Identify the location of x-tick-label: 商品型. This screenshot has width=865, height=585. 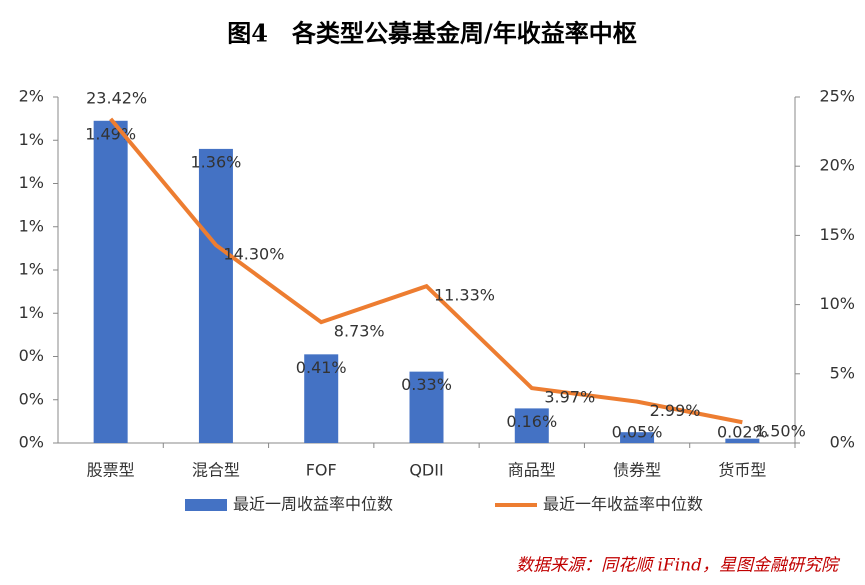
(532, 470).